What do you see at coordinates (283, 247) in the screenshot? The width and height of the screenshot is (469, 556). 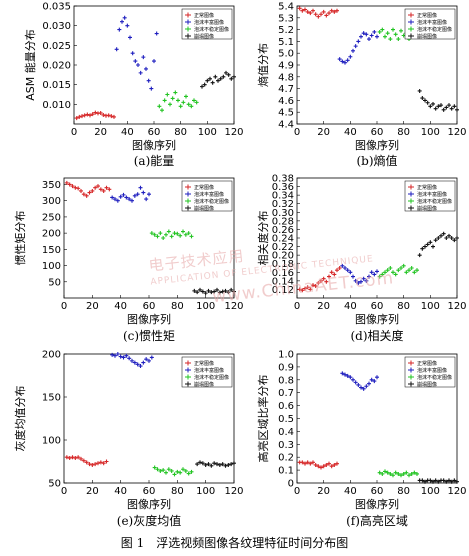 I see `y-tick-label: 0.22` at bounding box center [283, 247].